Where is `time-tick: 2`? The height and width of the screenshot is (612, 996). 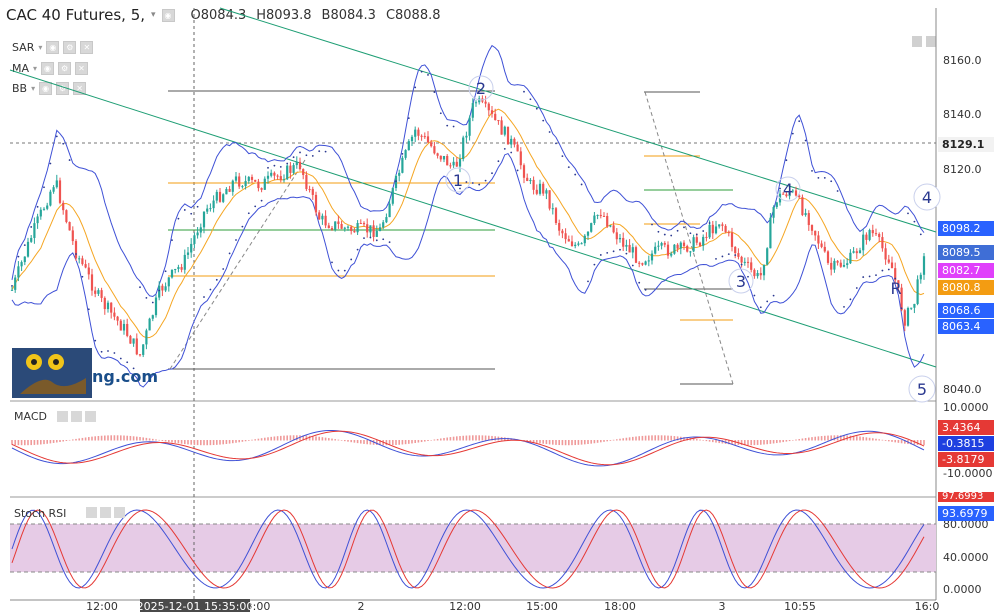
time-tick: 2 is located at coordinates (361, 606).